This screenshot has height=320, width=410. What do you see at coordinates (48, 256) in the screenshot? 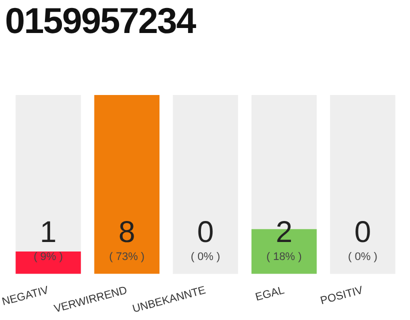
I see `annotation: ( 9% )` at bounding box center [48, 256].